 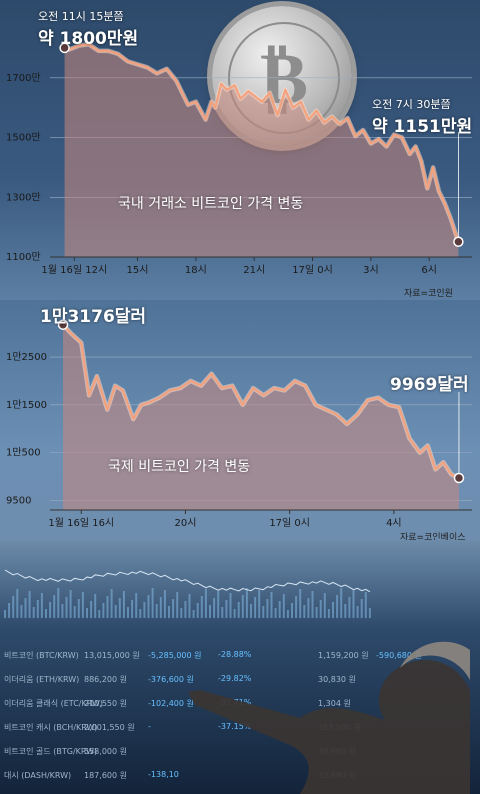 I want to click on y-tick-label: 1300만, so click(x=23, y=197).